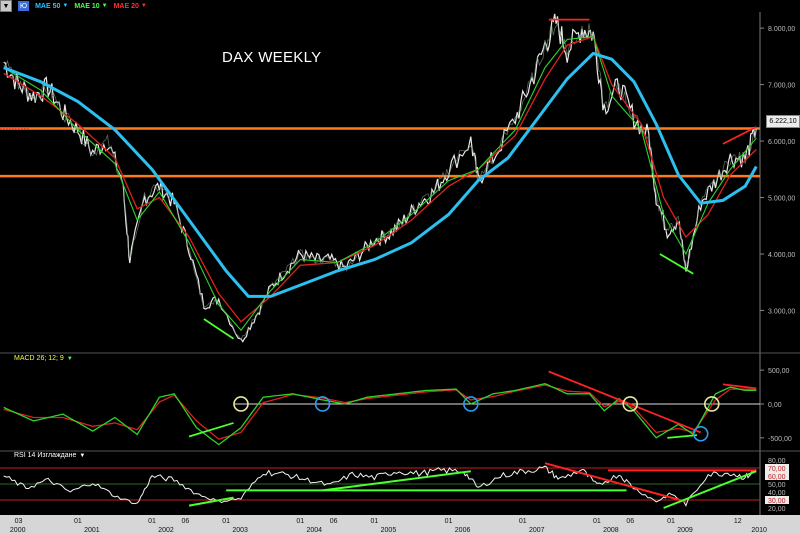 This screenshot has width=800, height=534. Describe the element at coordinates (780, 267) in the screenshot. I see `y-axis-panel` at that location.